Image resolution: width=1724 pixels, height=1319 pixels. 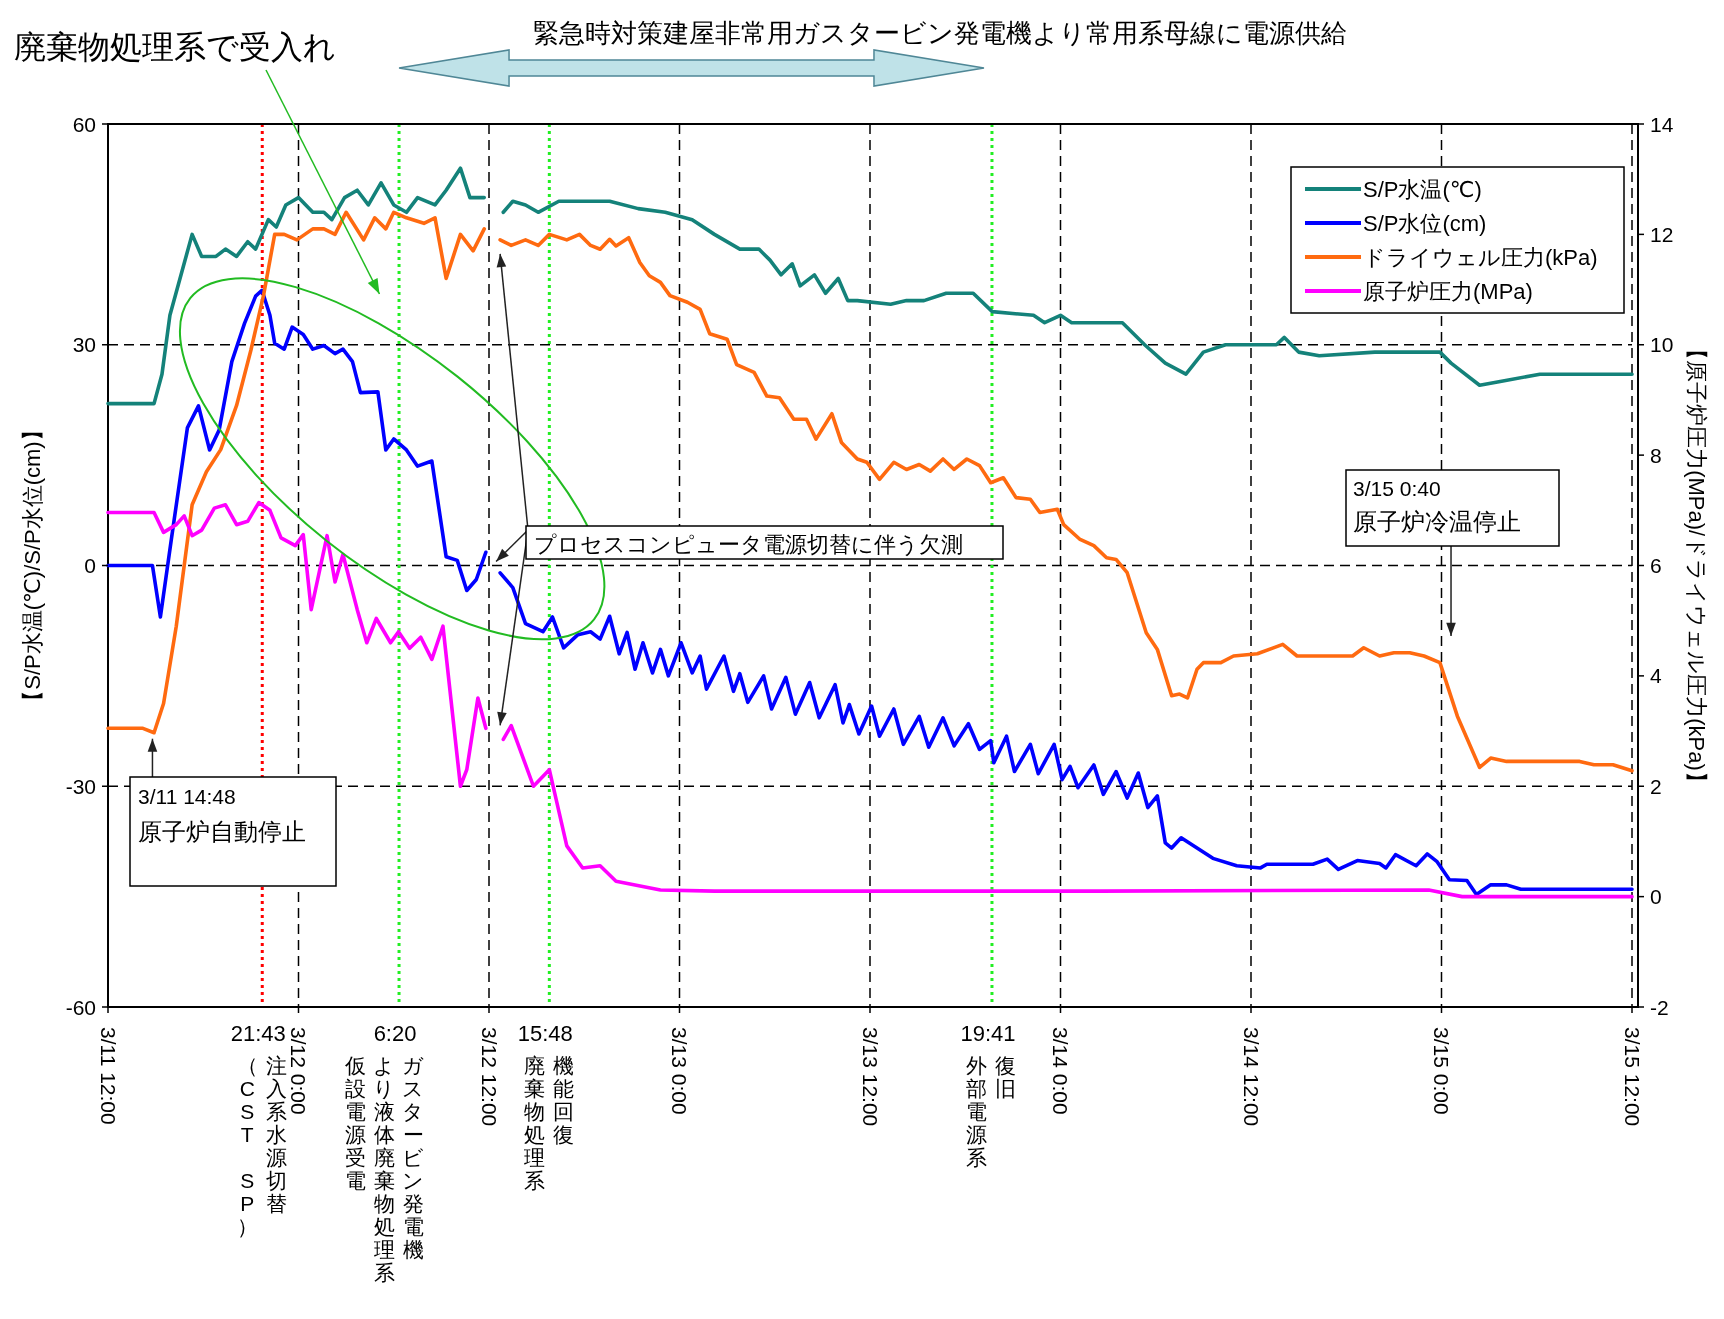 What do you see at coordinates (80, 786) in the screenshot?
I see `y-tick-label: -30` at bounding box center [80, 786].